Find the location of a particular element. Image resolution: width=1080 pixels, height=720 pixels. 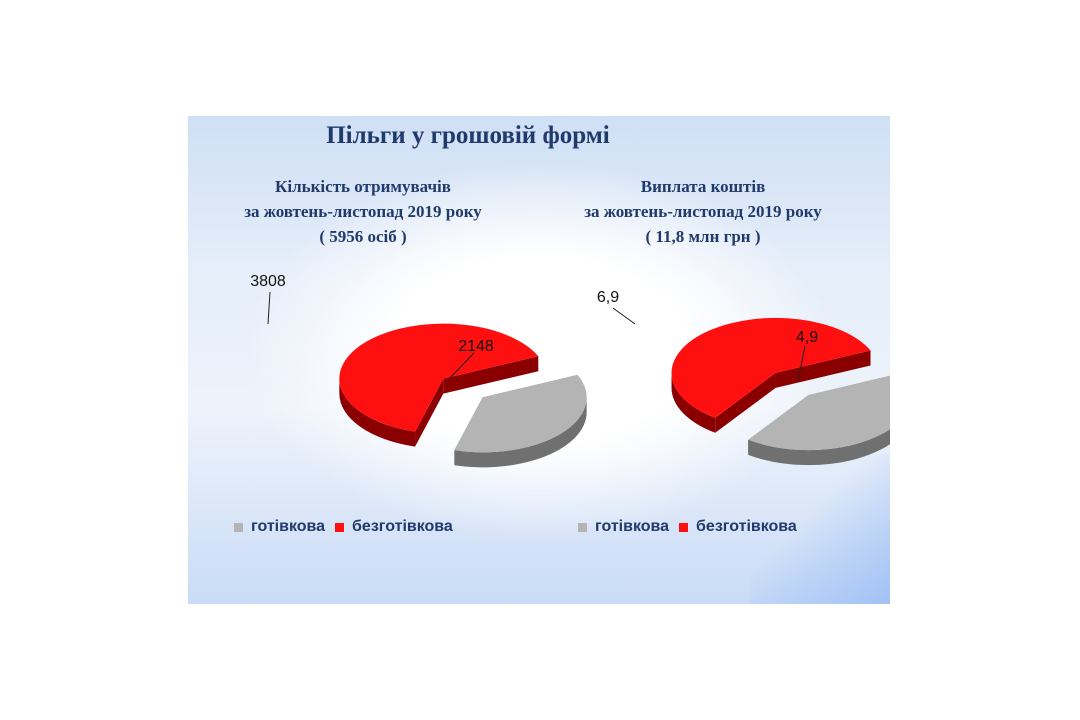

chart-1-title-line-2: за жовтень-листопад 2019 року is located at coordinates (363, 211).